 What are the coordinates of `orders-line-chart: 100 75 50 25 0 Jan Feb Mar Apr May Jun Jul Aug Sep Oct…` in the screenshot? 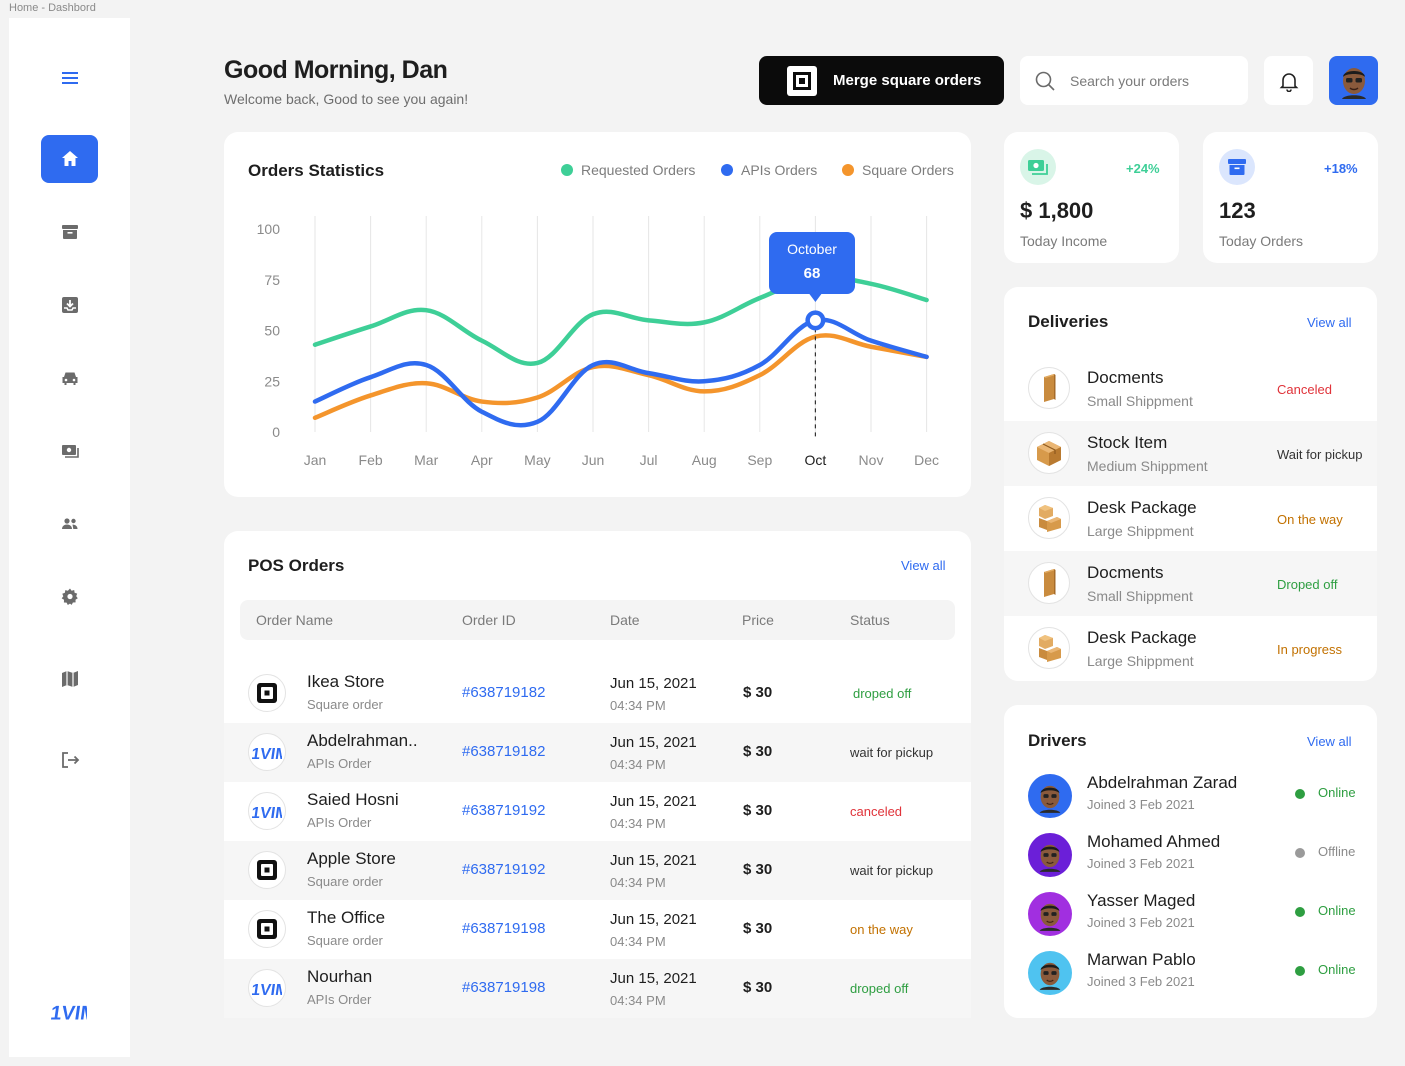 It's located at (598, 342).